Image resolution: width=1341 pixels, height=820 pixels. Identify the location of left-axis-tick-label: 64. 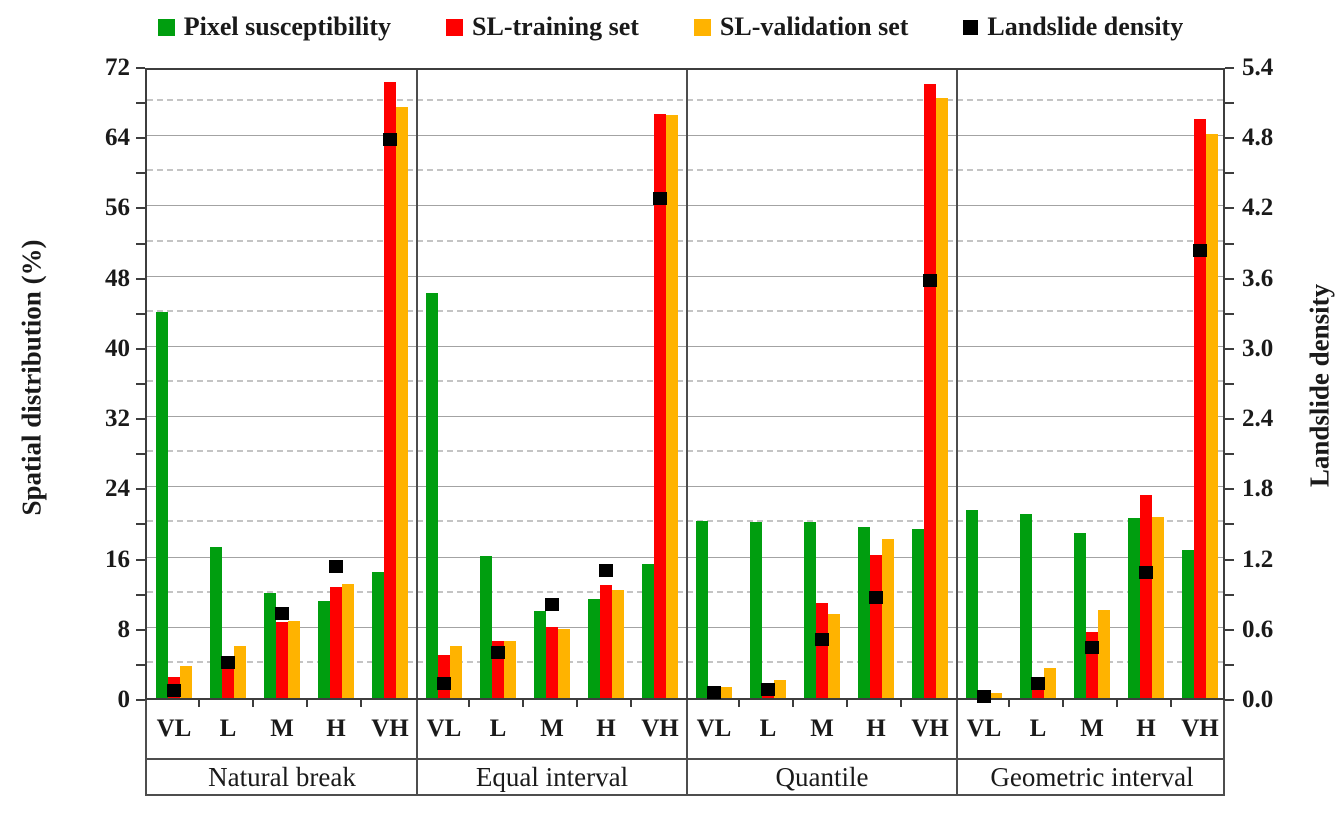
(117, 138).